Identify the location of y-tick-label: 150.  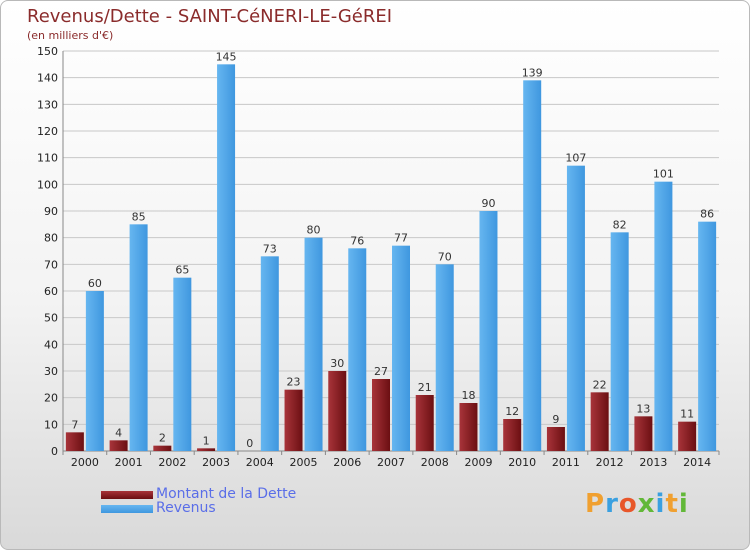
(47, 51).